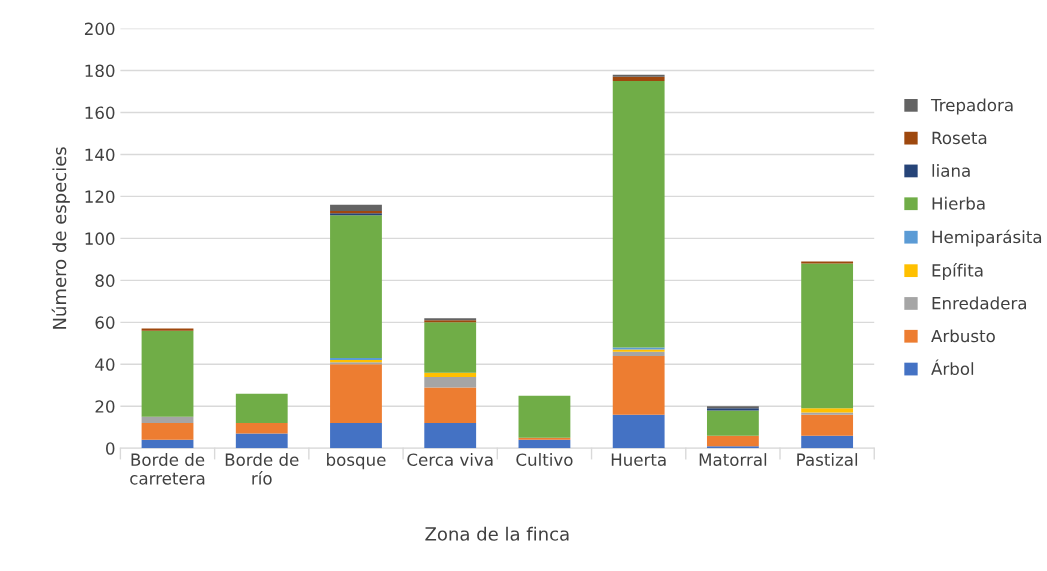 This screenshot has height=571, width=1047. What do you see at coordinates (963, 336) in the screenshot?
I see `legend-label: Arbusto` at bounding box center [963, 336].